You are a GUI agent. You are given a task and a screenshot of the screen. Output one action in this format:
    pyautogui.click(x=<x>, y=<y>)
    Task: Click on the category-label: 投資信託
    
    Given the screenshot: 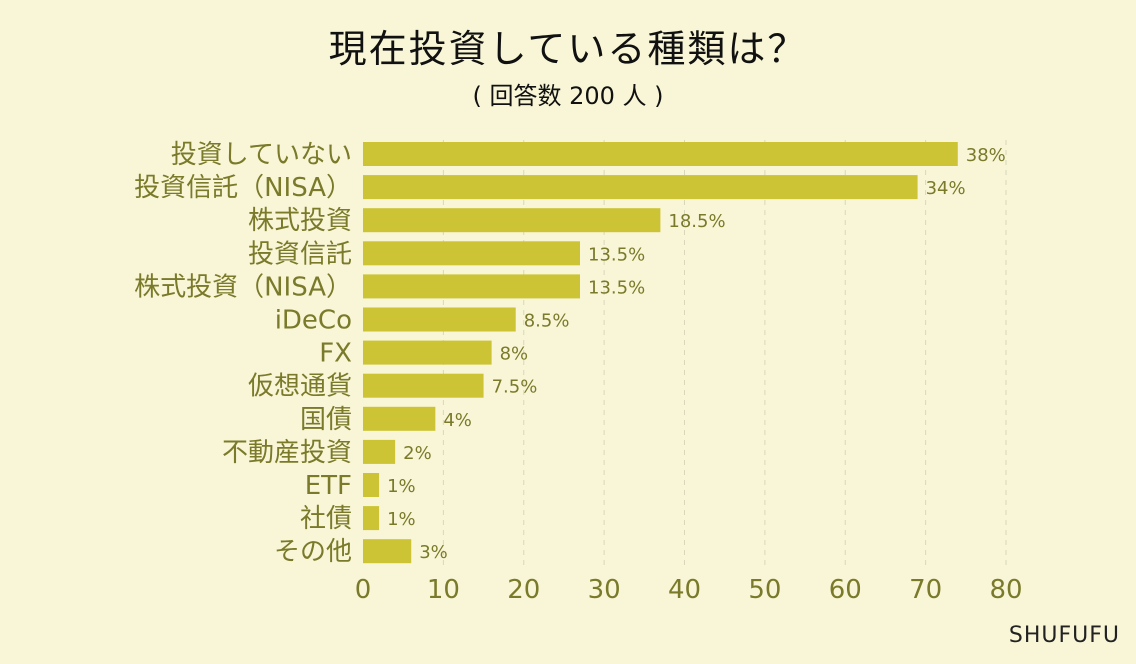 What is the action you would take?
    pyautogui.click(x=300, y=254)
    